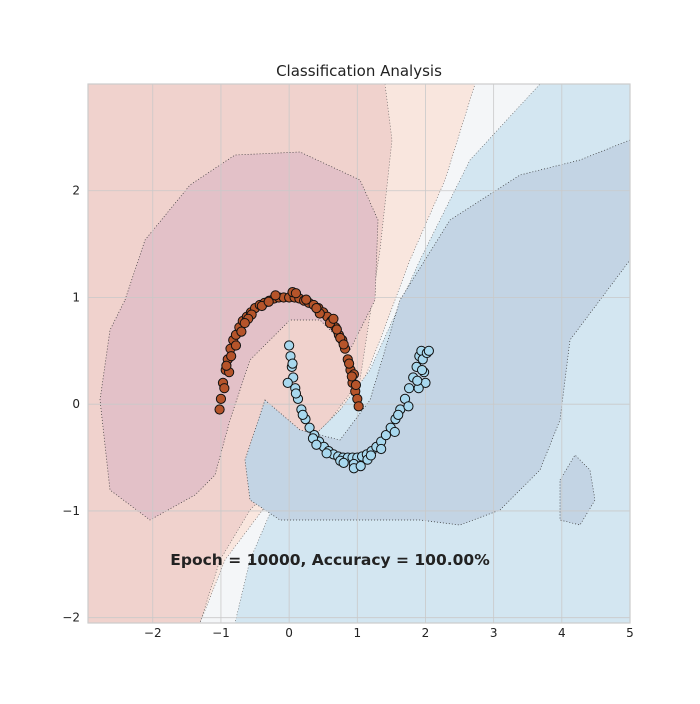 The image size is (700, 704). What do you see at coordinates (359, 71) in the screenshot?
I see `chart-title: Classification Analysis` at bounding box center [359, 71].